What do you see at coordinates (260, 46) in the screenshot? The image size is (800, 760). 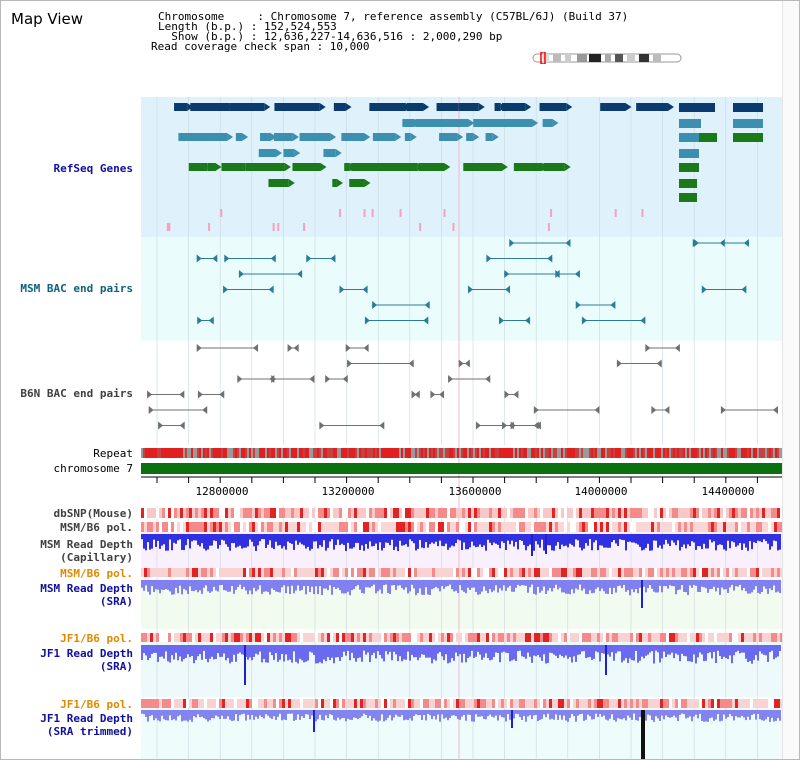 I see `coverage-span-info: Read coverage check span : 10,000` at bounding box center [260, 46].